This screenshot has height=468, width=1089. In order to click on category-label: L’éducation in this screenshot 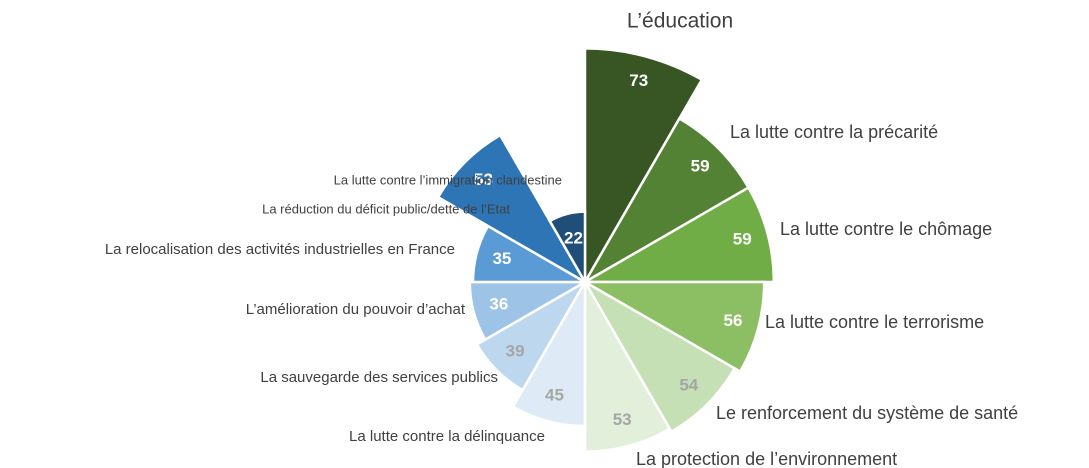, I will do `click(680, 21)`.